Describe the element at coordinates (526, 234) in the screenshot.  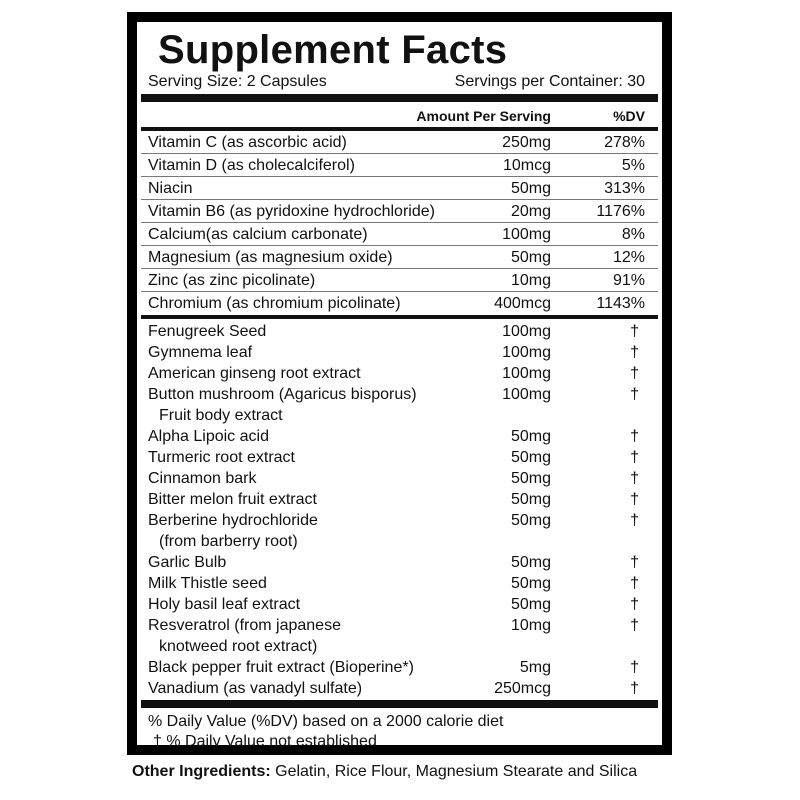
I see `nutrient-amount: 100mg` at that location.